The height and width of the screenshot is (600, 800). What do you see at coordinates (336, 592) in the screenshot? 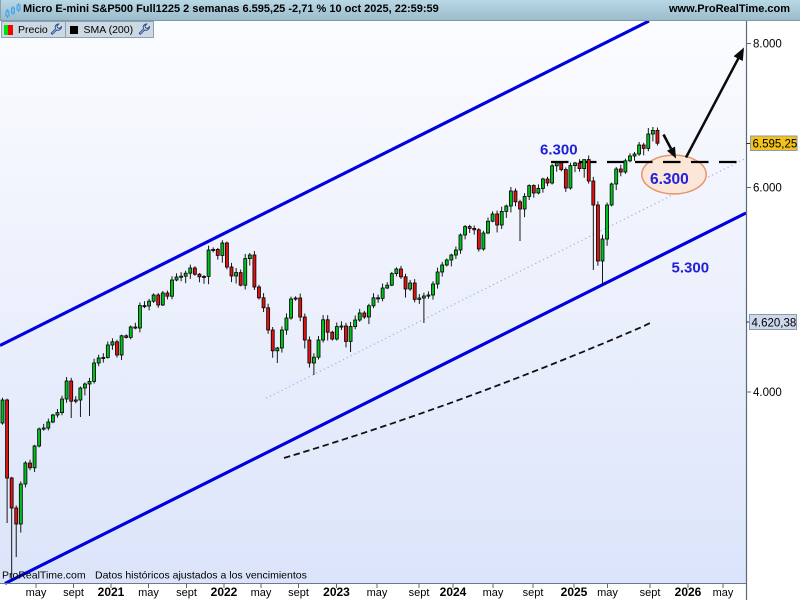
I see `svg-text: 2023` at bounding box center [336, 592].